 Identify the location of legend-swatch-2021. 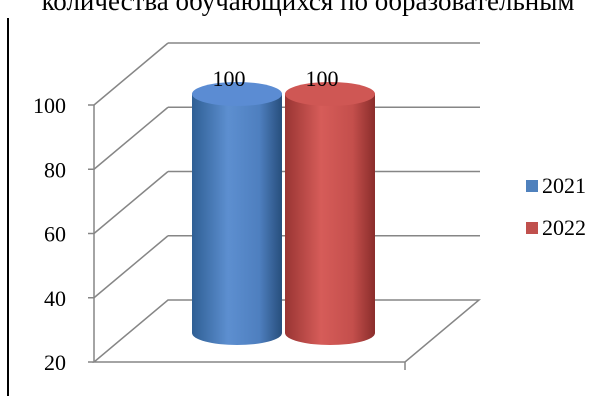
(532, 186).